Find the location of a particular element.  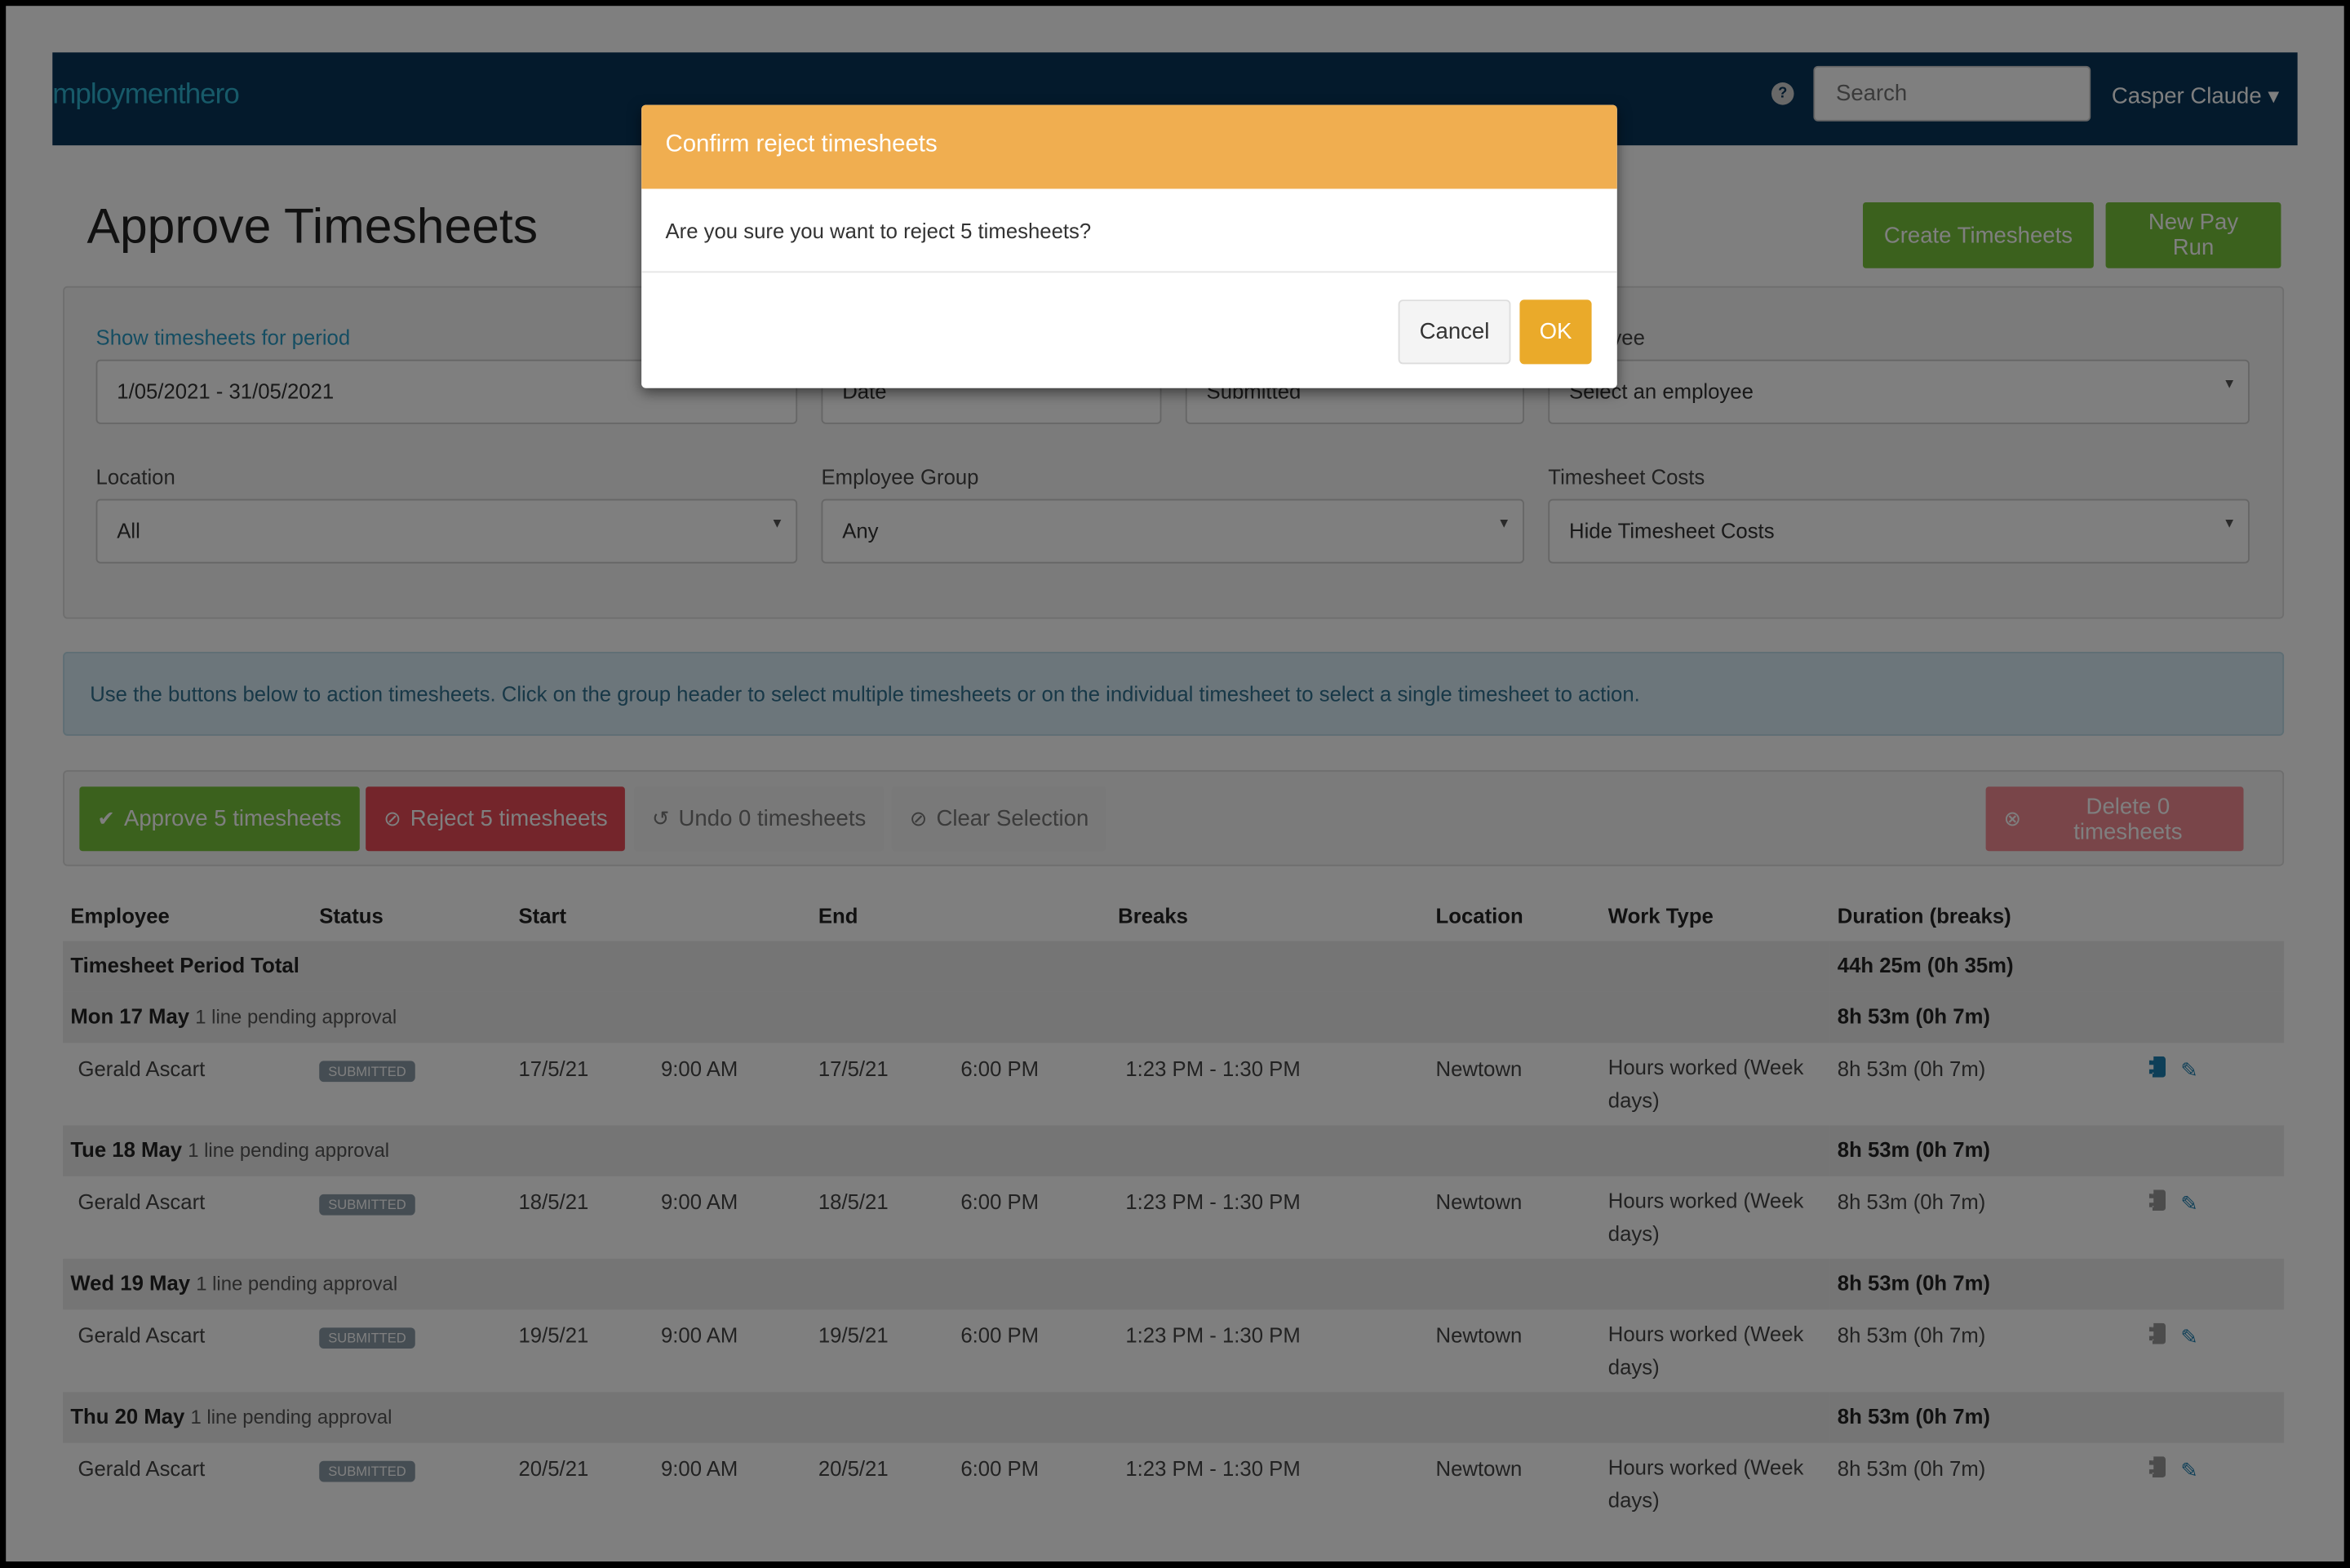

ok-button: OK is located at coordinates (1555, 332).